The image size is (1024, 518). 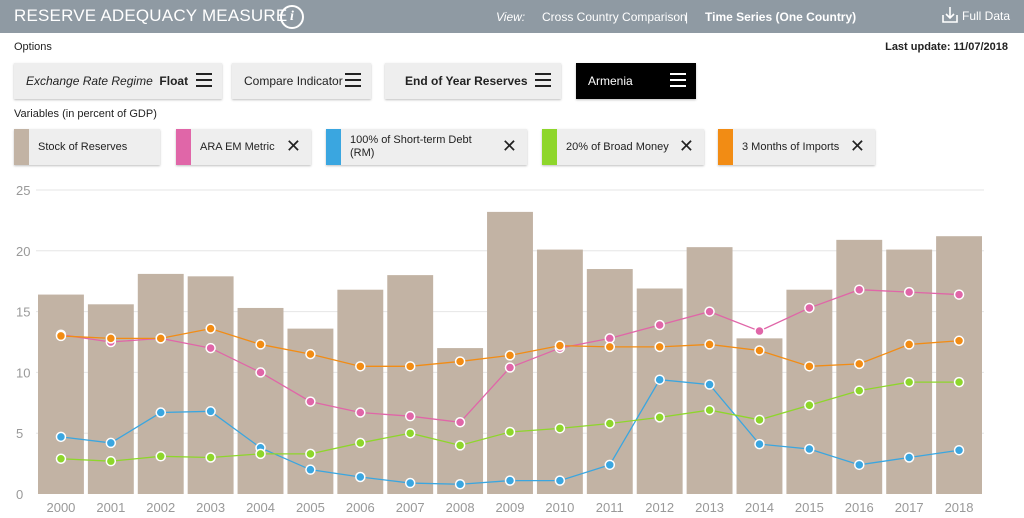 What do you see at coordinates (23, 251) in the screenshot?
I see `y-tick-label: 20` at bounding box center [23, 251].